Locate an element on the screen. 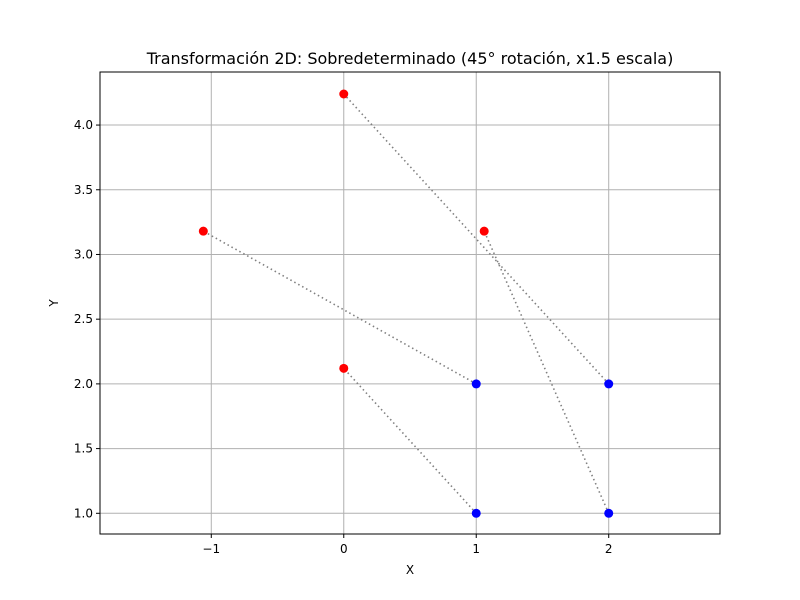 The height and width of the screenshot is (600, 800). y-tick-label: 4.0 is located at coordinates (83, 125).